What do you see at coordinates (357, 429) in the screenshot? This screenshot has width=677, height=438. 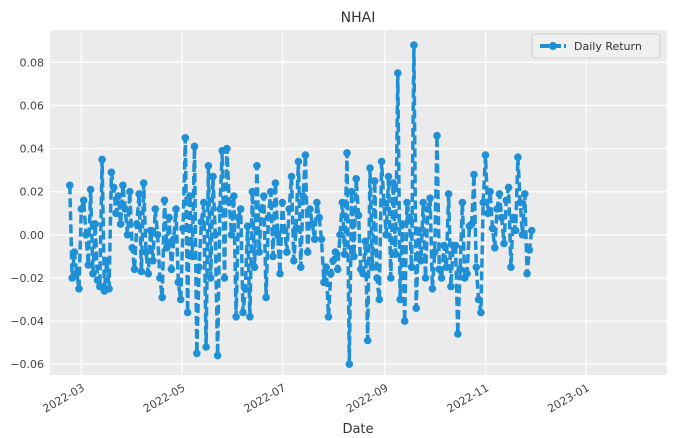 I see `x-axis-label: Date` at bounding box center [357, 429].